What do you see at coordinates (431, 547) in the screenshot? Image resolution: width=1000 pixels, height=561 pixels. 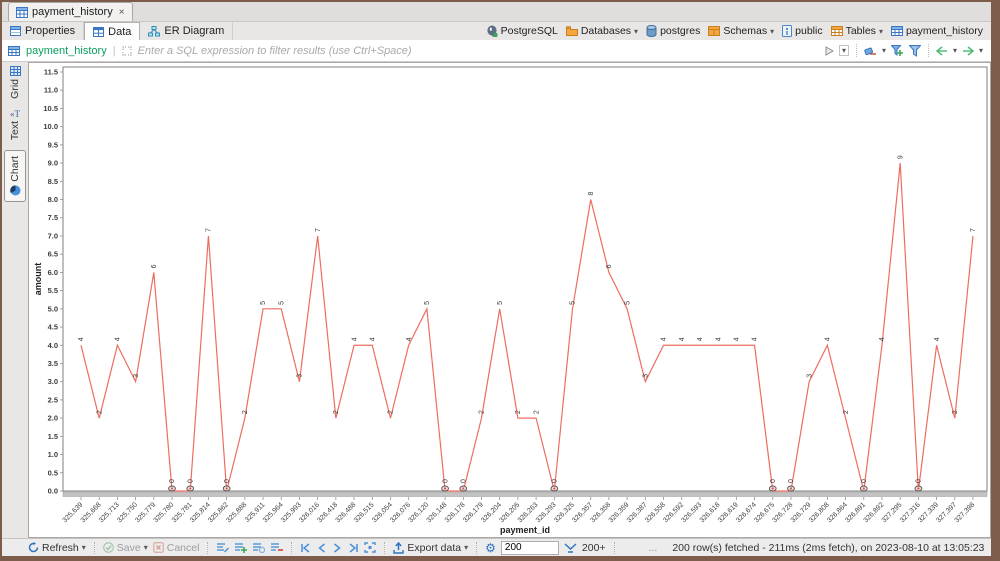 I see `export-data-button: Export data ▾` at bounding box center [431, 547].